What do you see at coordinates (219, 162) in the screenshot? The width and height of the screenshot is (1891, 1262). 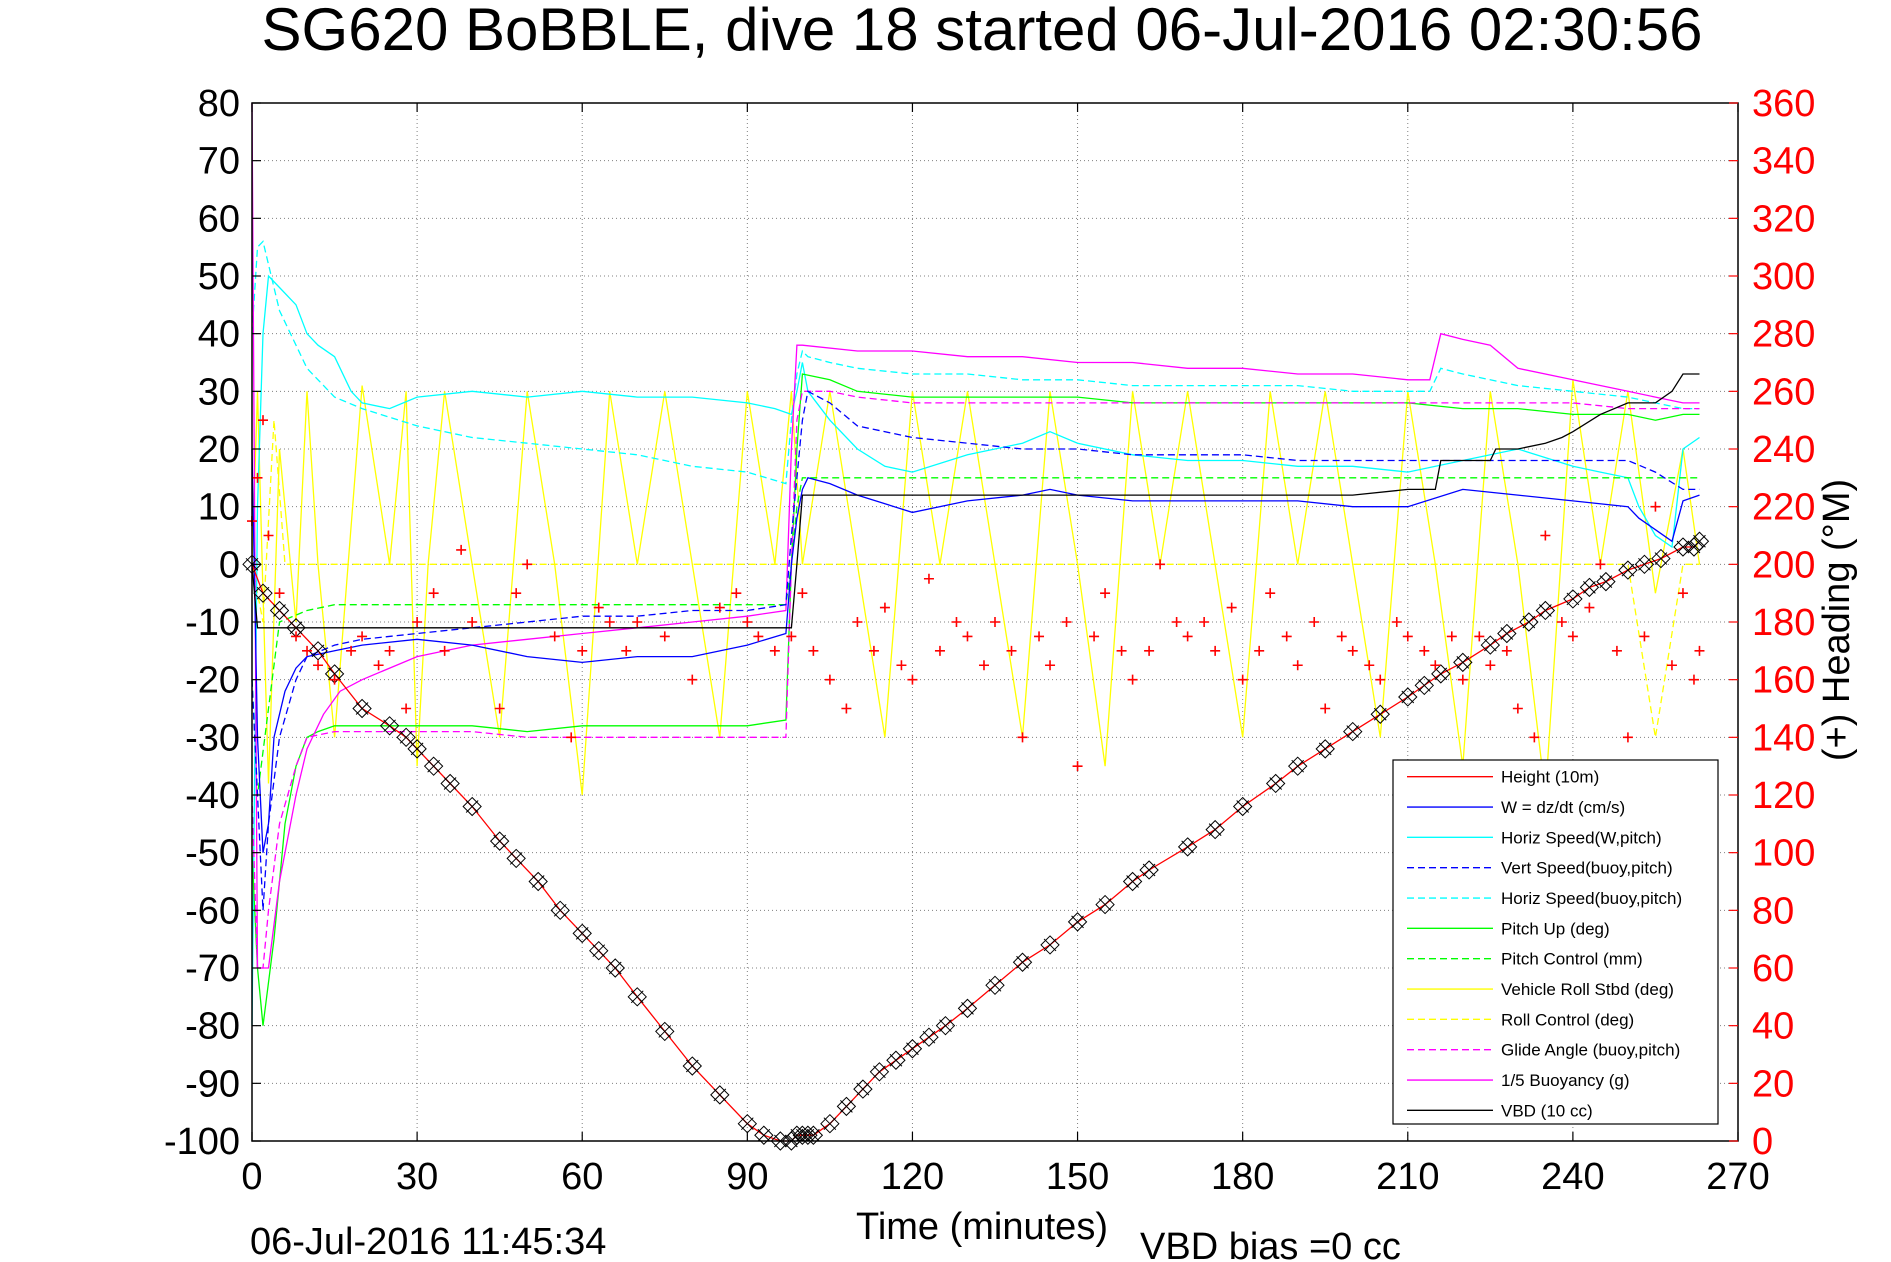 I see `y-tick-label: 70` at bounding box center [219, 162].